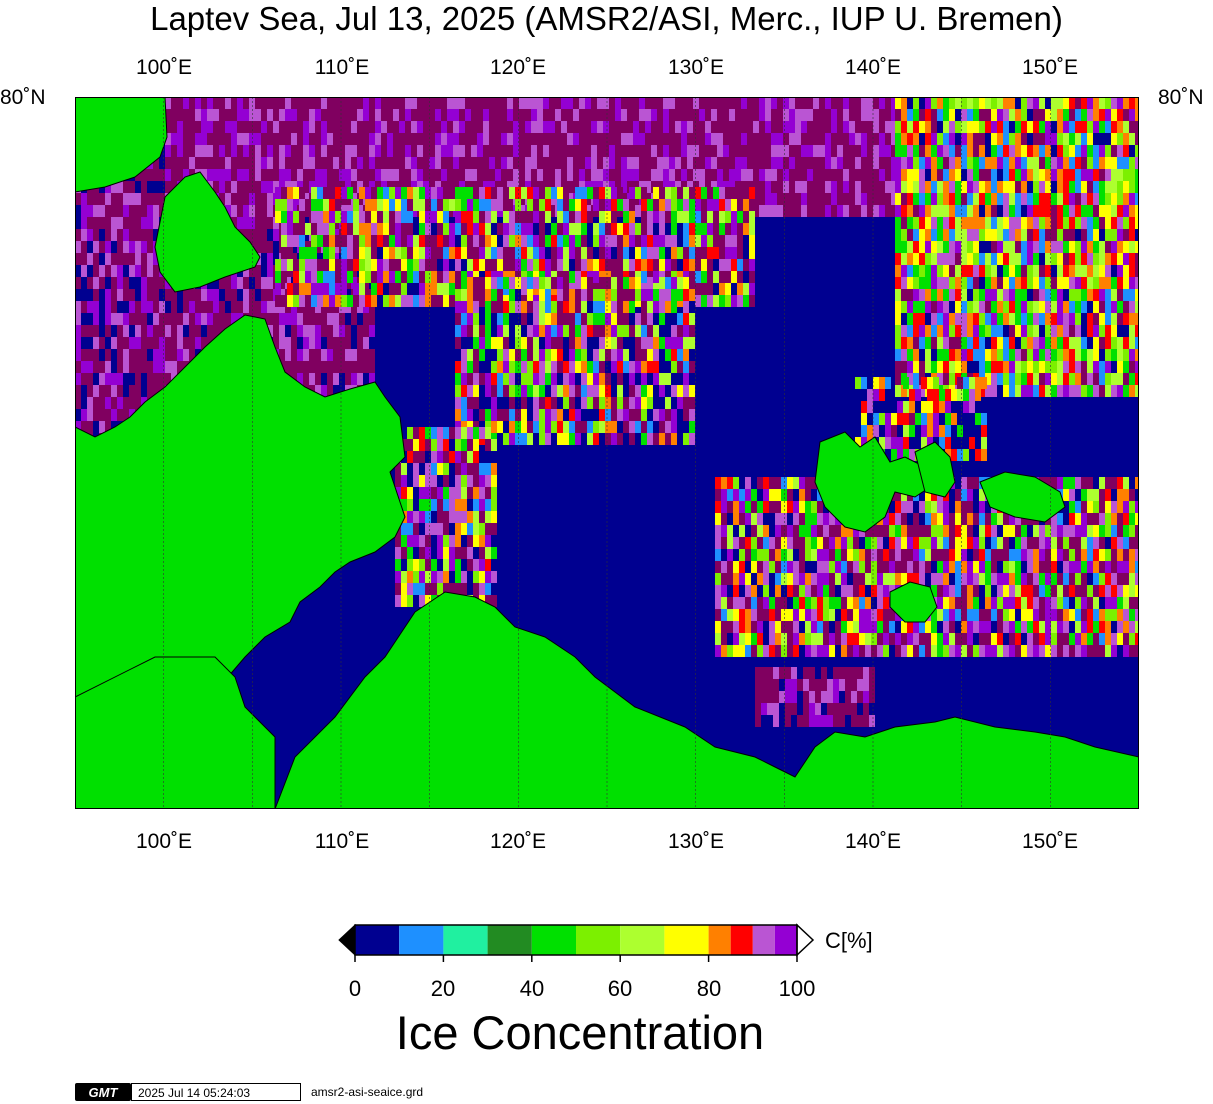 This screenshot has height=1104, width=1213. What do you see at coordinates (709, 988) in the screenshot?
I see `colorbar-tick-80: 80` at bounding box center [709, 988].